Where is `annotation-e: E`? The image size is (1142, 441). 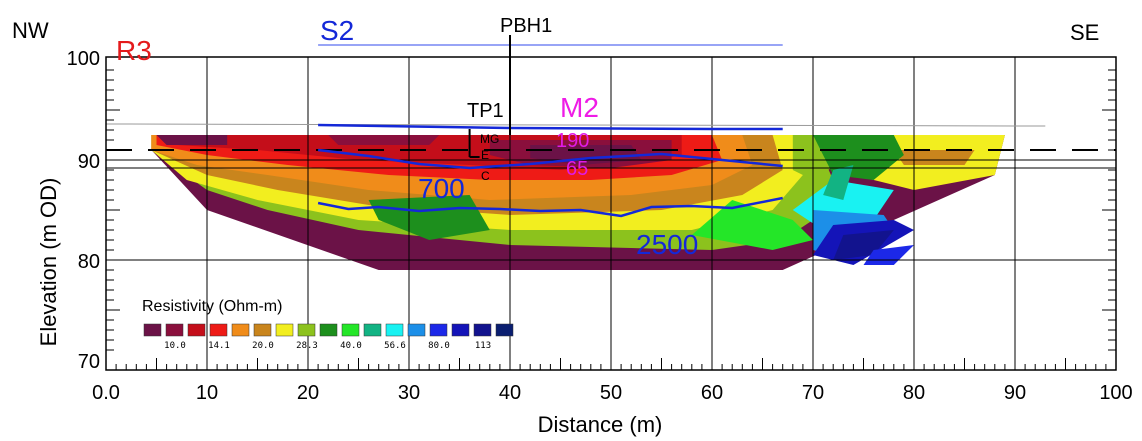 annotation-e: E is located at coordinates (485, 155).